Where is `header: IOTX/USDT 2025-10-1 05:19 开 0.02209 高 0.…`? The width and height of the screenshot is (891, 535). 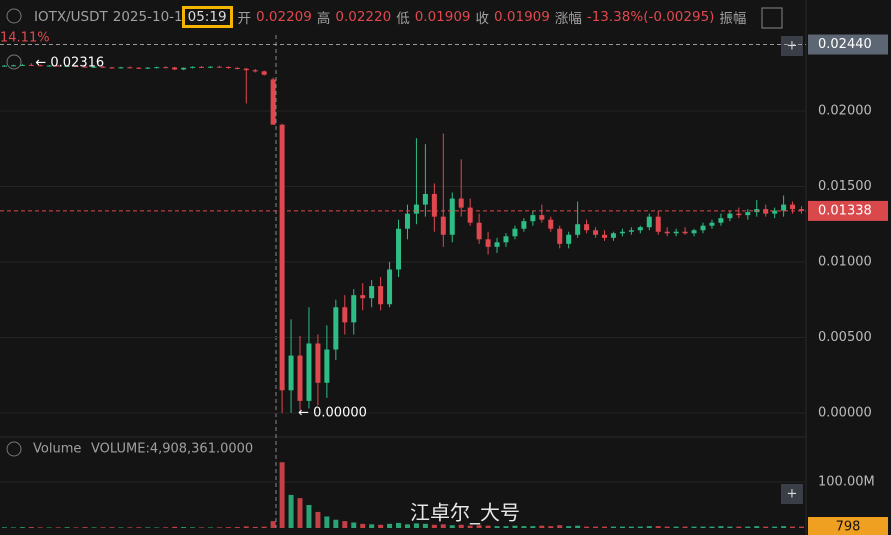
header: IOTX/USDT 2025-10-1 05:19 开 0.02209 高 0.… is located at coordinates (390, 17).